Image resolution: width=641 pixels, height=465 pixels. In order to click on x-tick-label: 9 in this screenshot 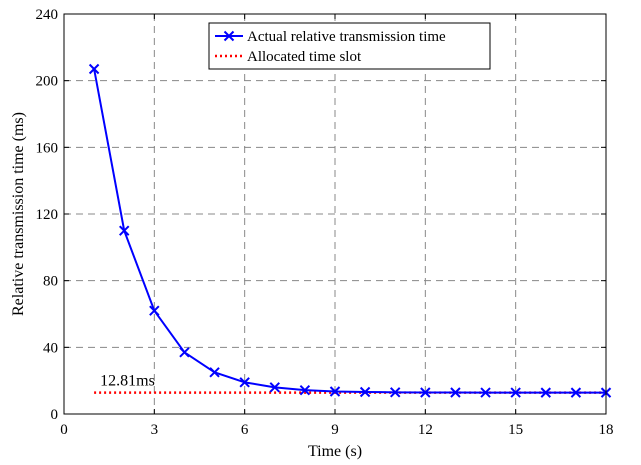, I will do `click(335, 430)`.